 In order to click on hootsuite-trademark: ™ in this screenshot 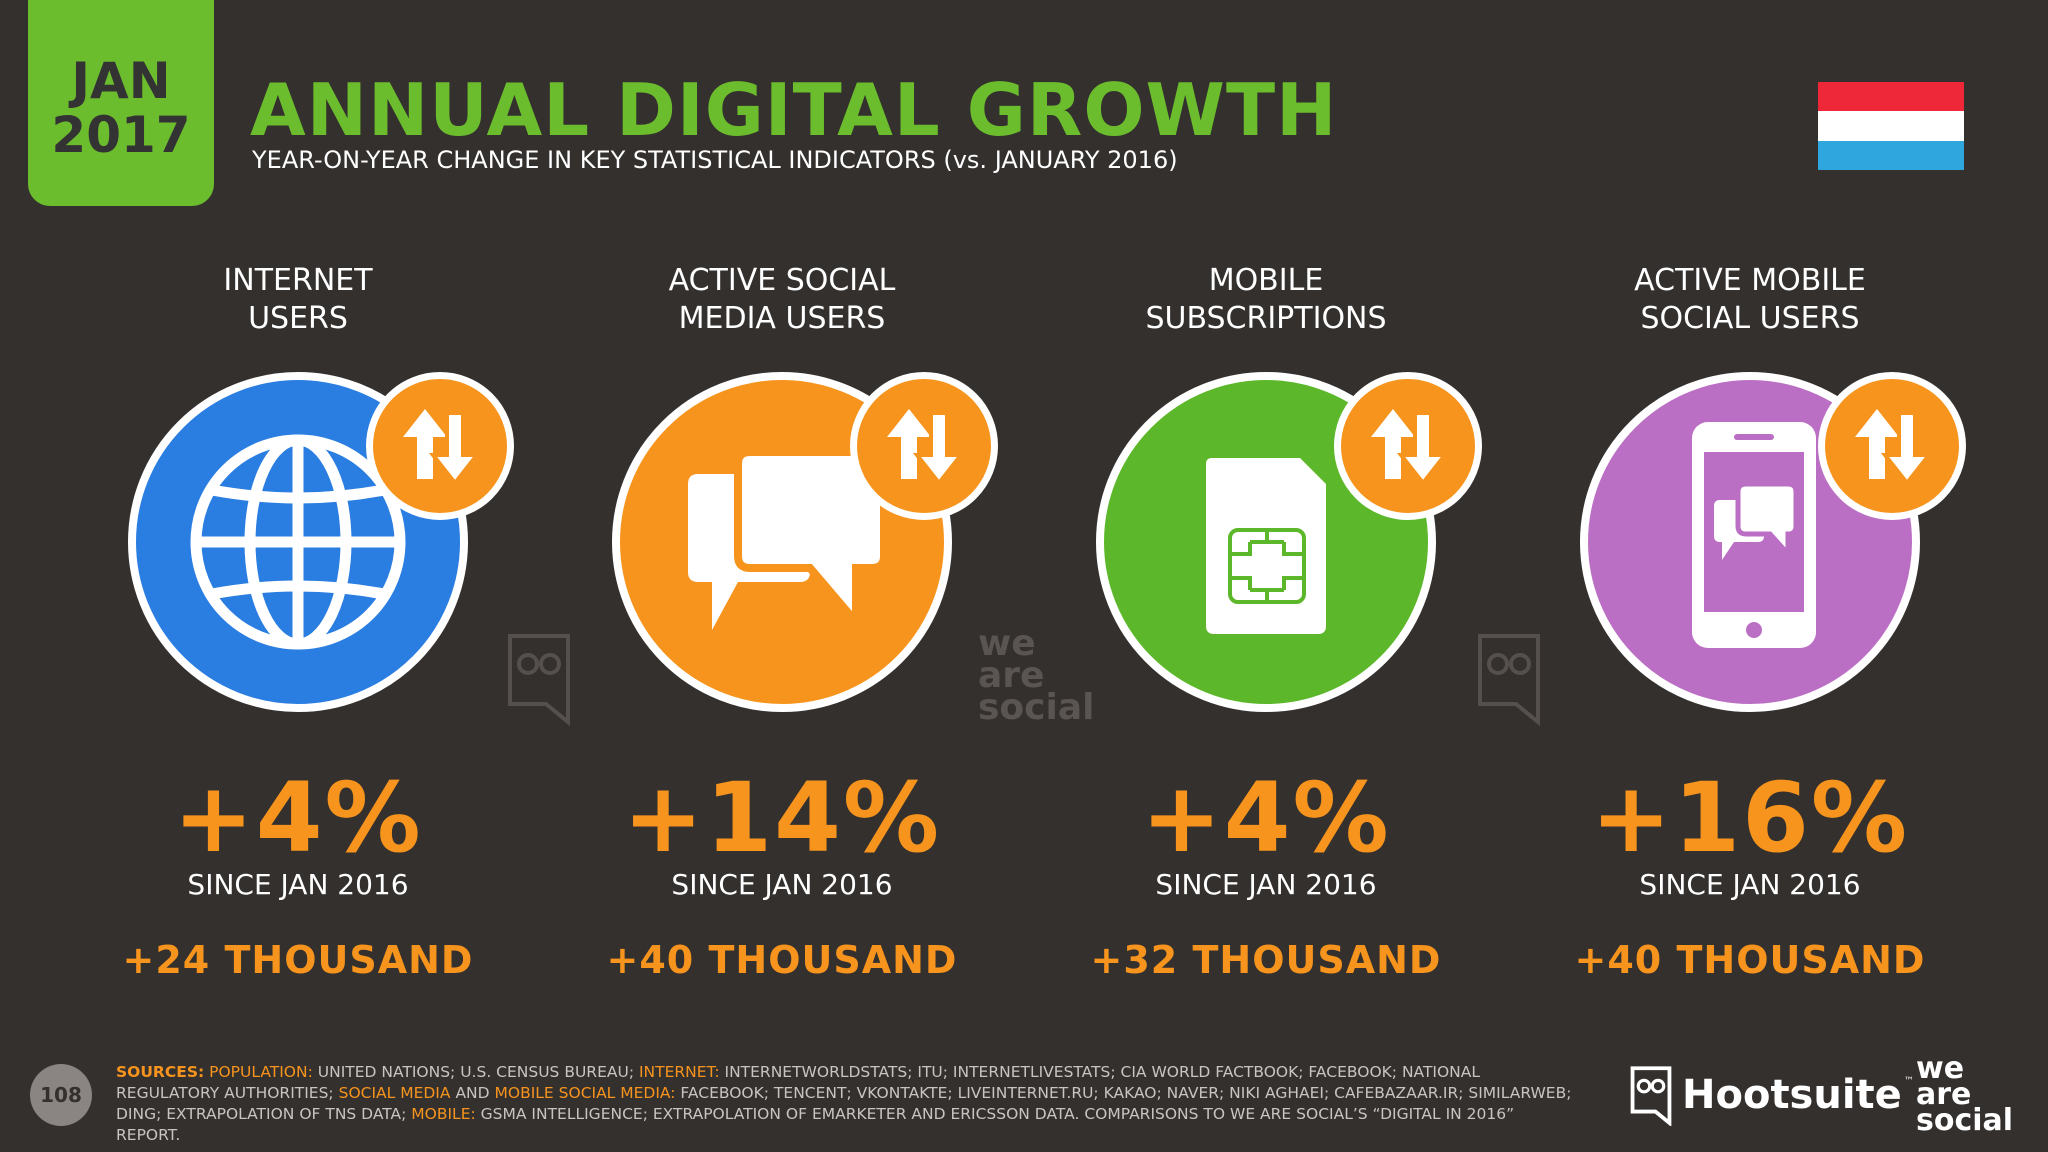, I will do `click(1908, 1081)`.